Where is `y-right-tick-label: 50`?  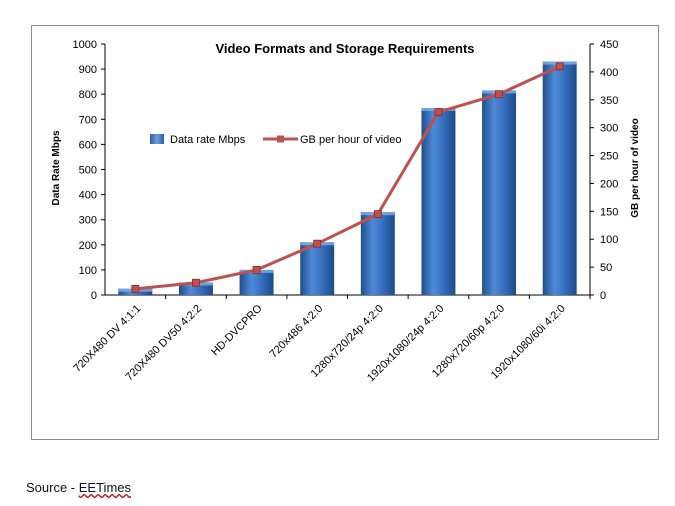 y-right-tick-label: 50 is located at coordinates (606, 268).